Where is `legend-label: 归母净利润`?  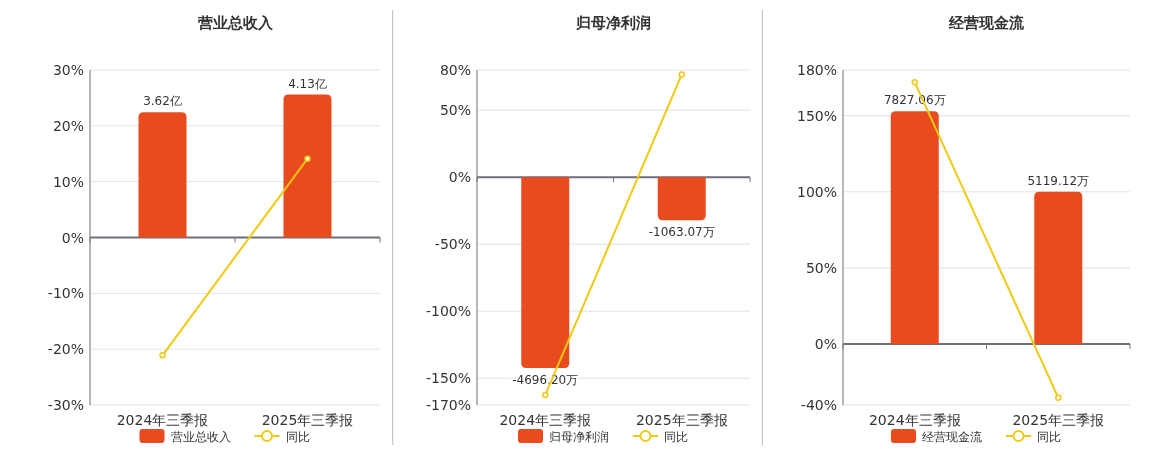 legend-label: 归母净利润 is located at coordinates (579, 437).